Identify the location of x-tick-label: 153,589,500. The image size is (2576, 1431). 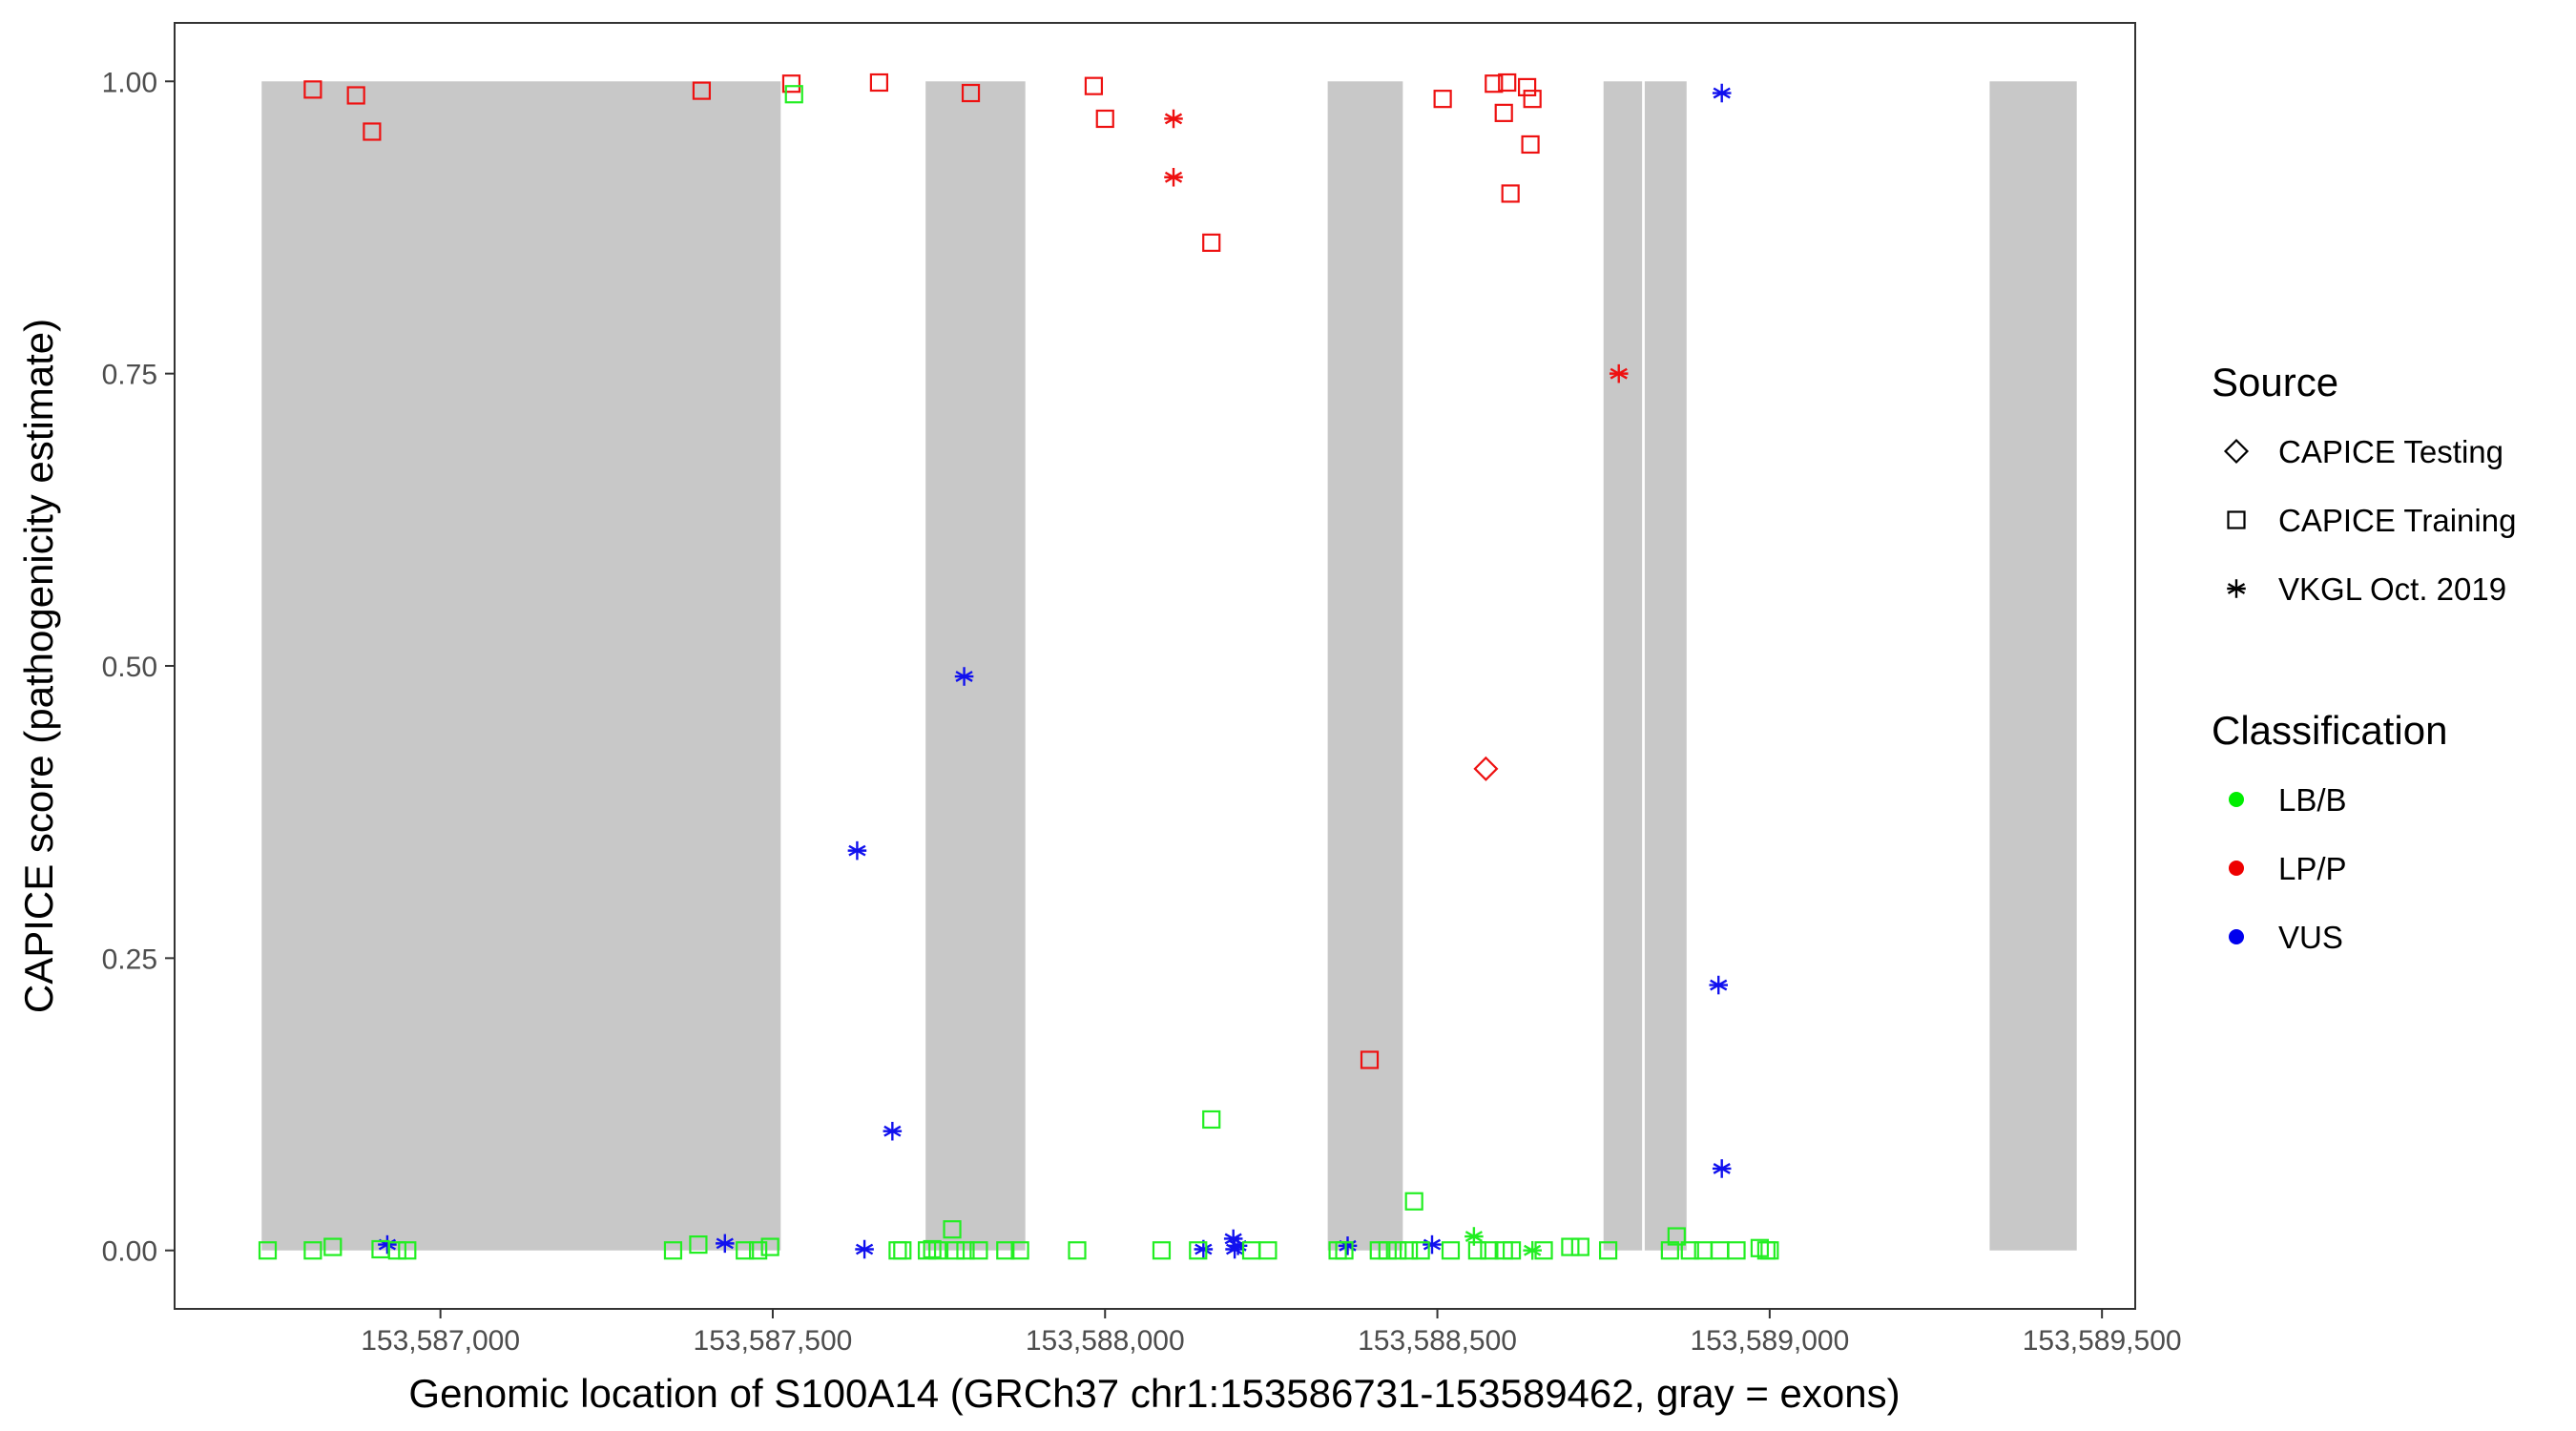
(2102, 1341).